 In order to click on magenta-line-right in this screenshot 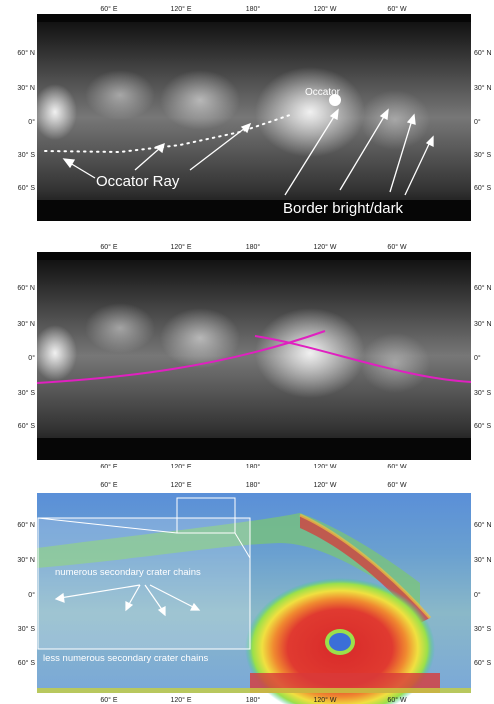, I will do `click(363, 359)`.